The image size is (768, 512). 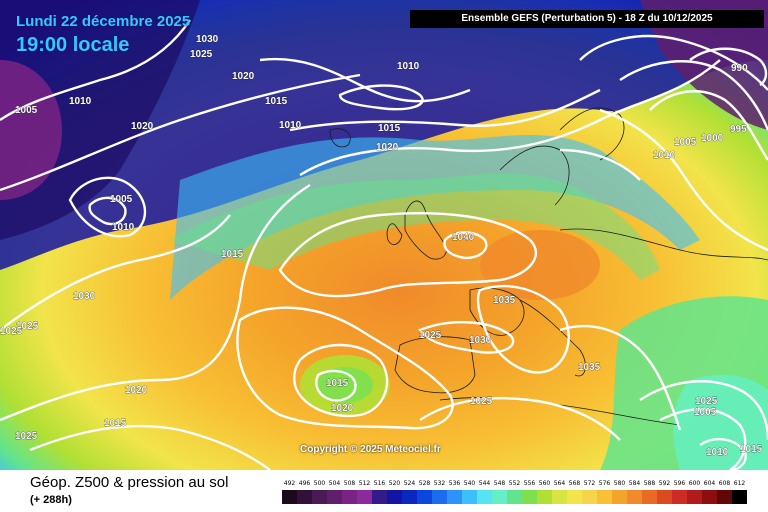 What do you see at coordinates (334, 483) in the screenshot?
I see `legend-tick-label: 504` at bounding box center [334, 483].